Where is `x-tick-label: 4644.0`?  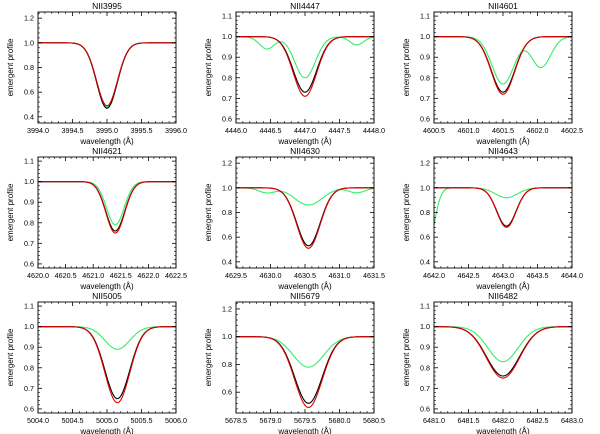
x-tick-label: 4644.0 is located at coordinates (572, 275).